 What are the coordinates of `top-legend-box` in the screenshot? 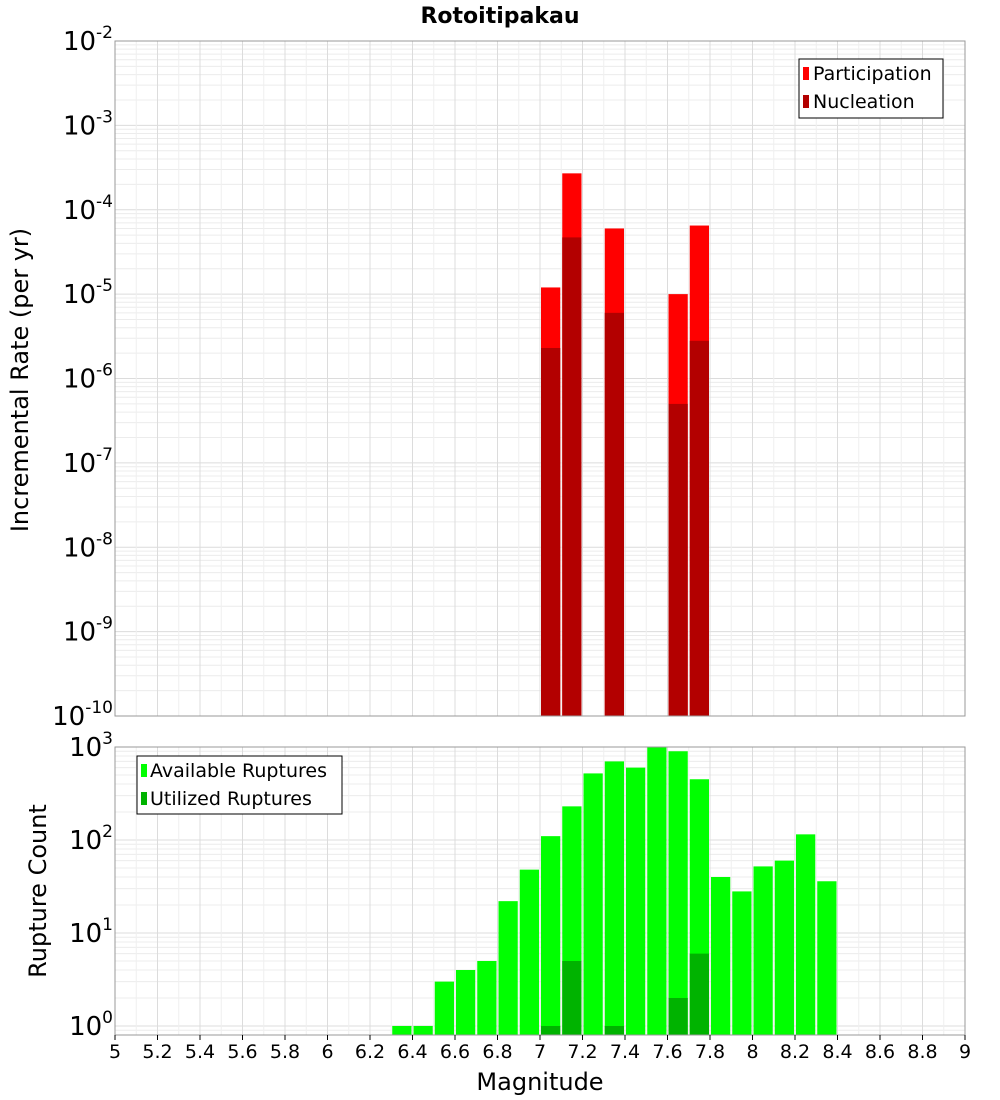 It's located at (871, 88).